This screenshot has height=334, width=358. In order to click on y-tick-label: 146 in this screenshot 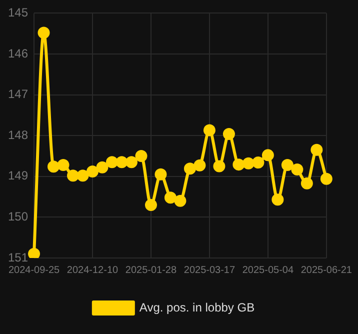, I will do `click(18, 53)`.